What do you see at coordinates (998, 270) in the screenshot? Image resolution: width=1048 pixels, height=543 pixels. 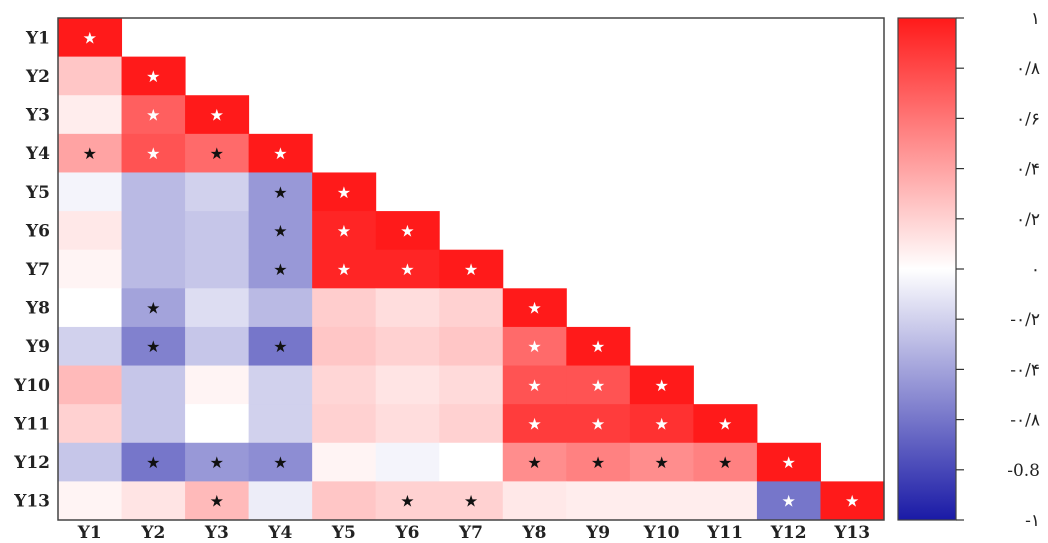 I see `colorbar-ticks: ۱ ۰/۸ ۰/۶ ۰/۴ ۰/۲ ۰ -۰/۲ -۰/۴ -۰/۸ -0.8 -۱` at bounding box center [998, 270].